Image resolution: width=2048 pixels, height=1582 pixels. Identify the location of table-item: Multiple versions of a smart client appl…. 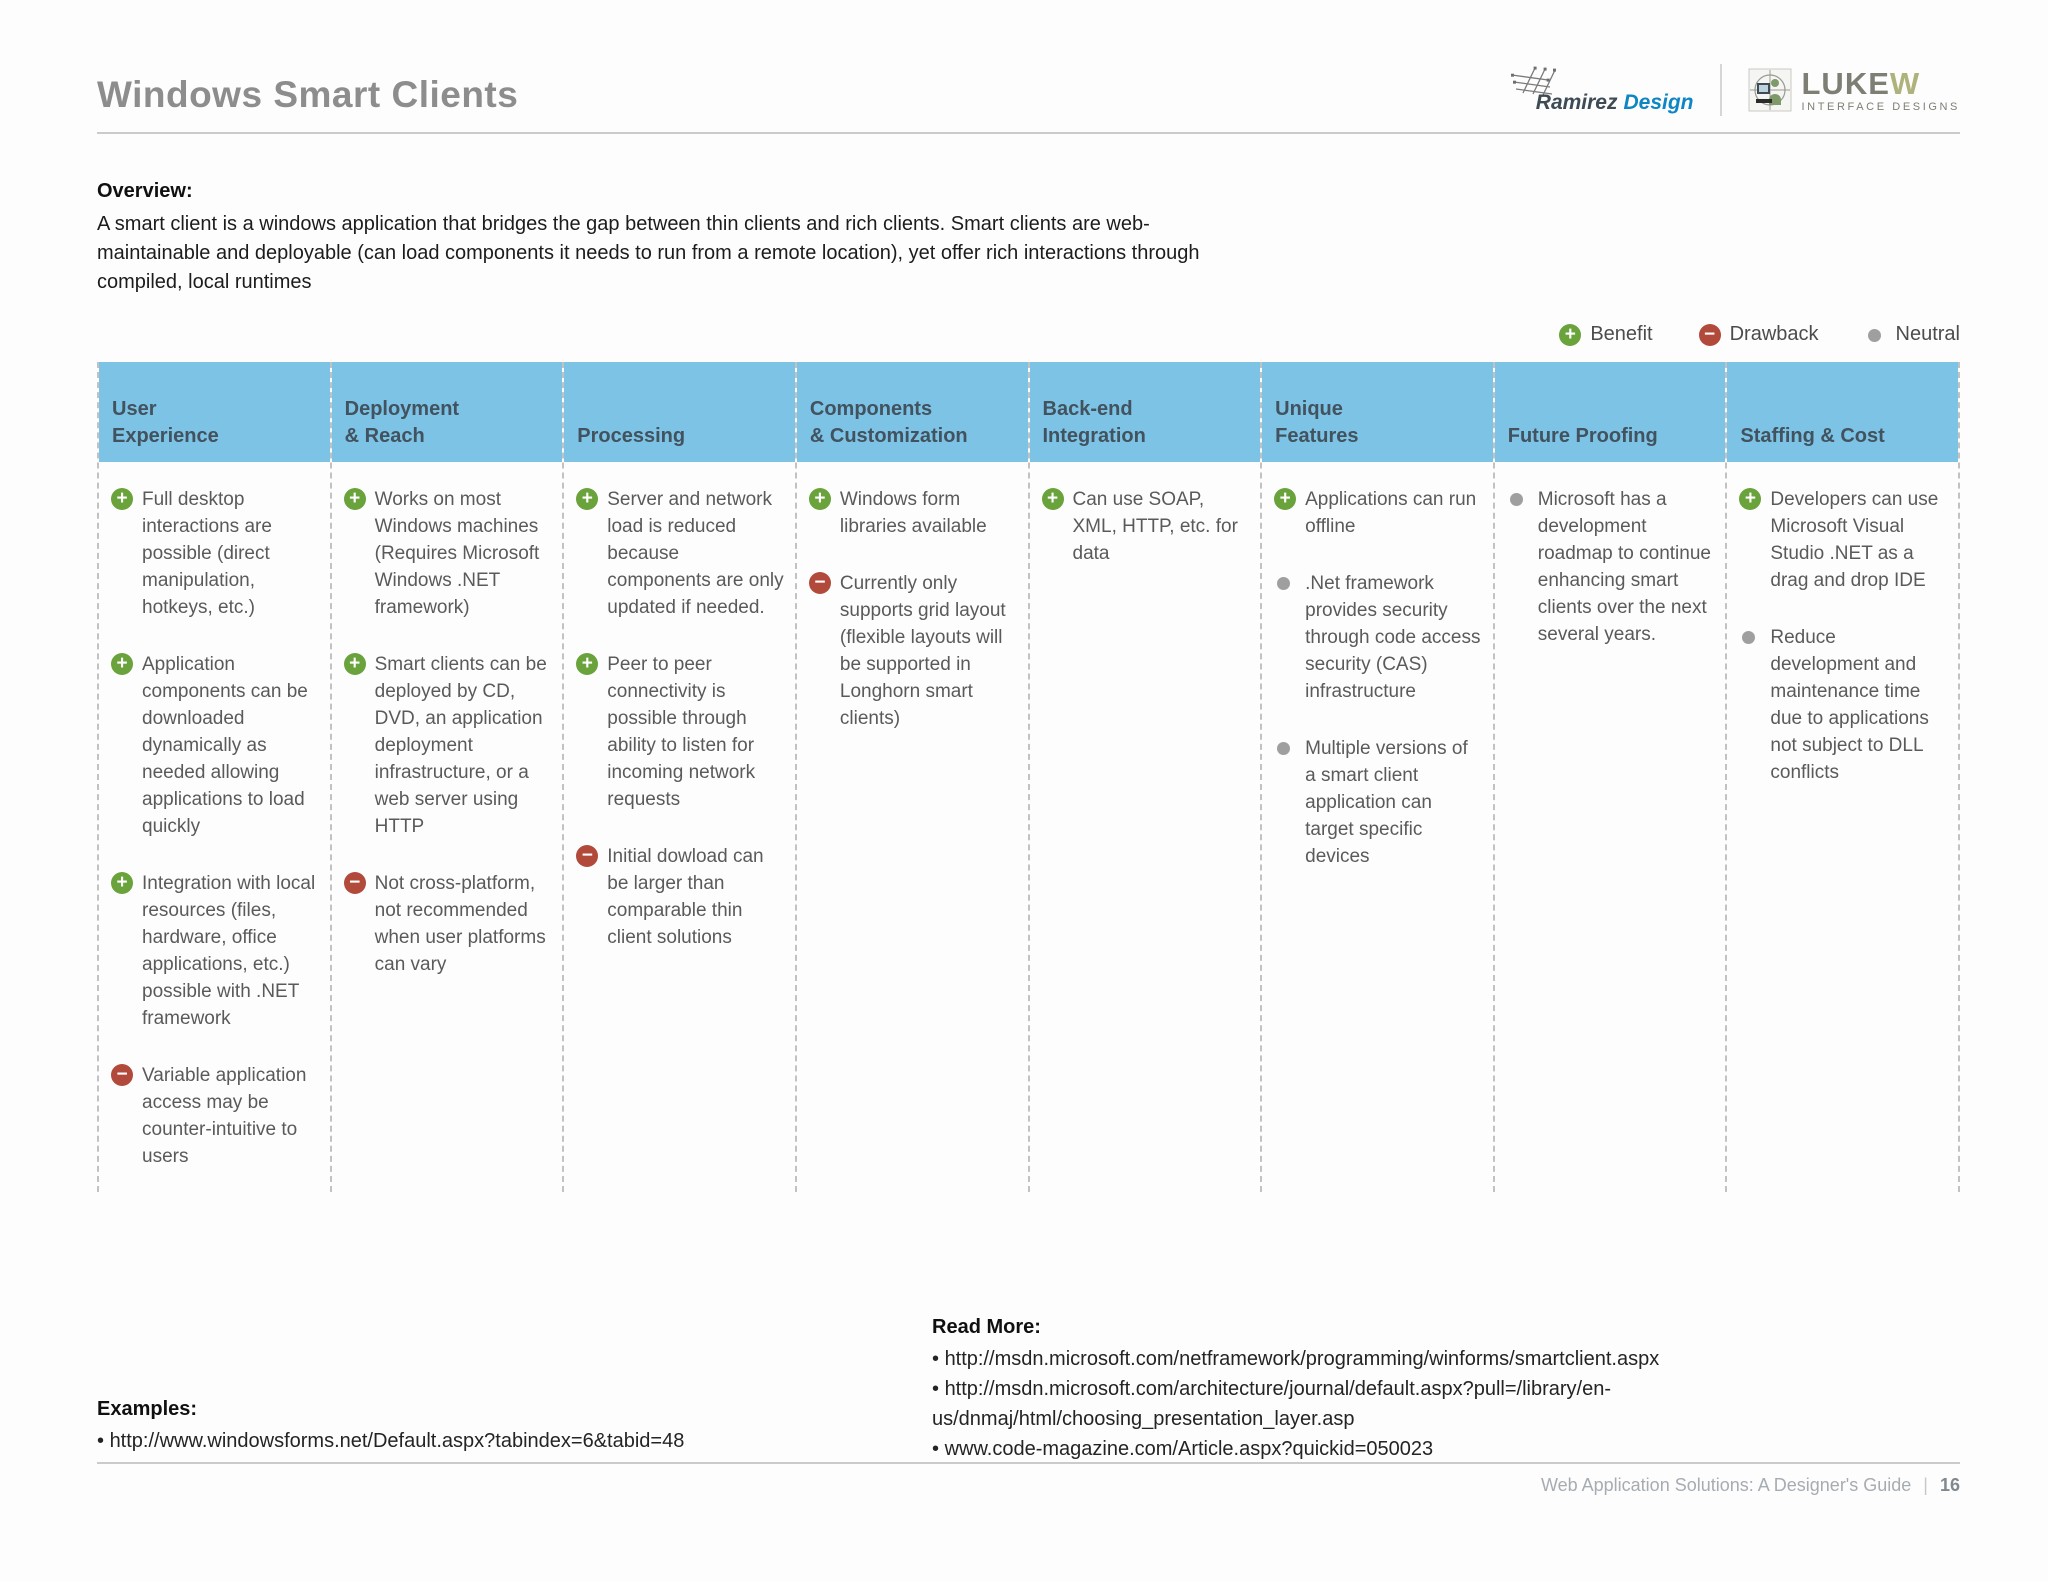
(1378, 802).